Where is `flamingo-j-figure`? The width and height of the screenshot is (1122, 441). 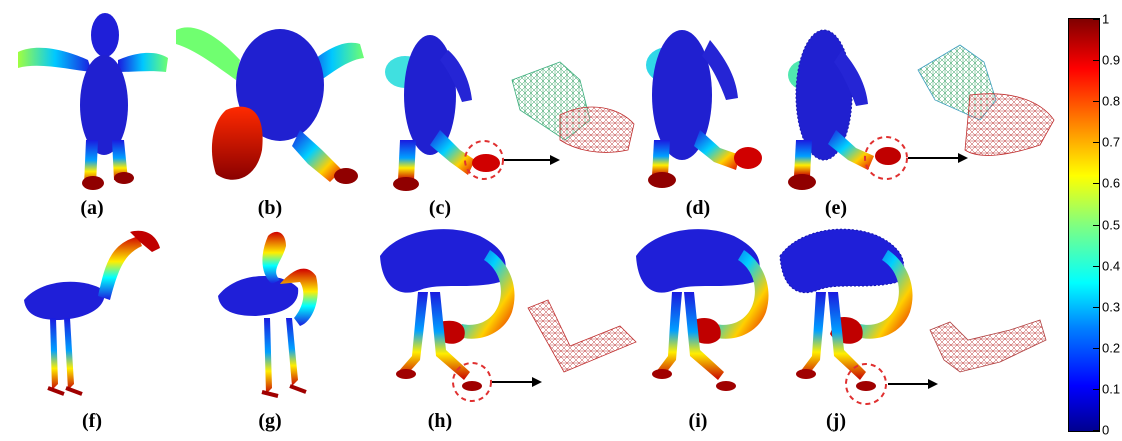 flamingo-j-figure is located at coordinates (846, 309).